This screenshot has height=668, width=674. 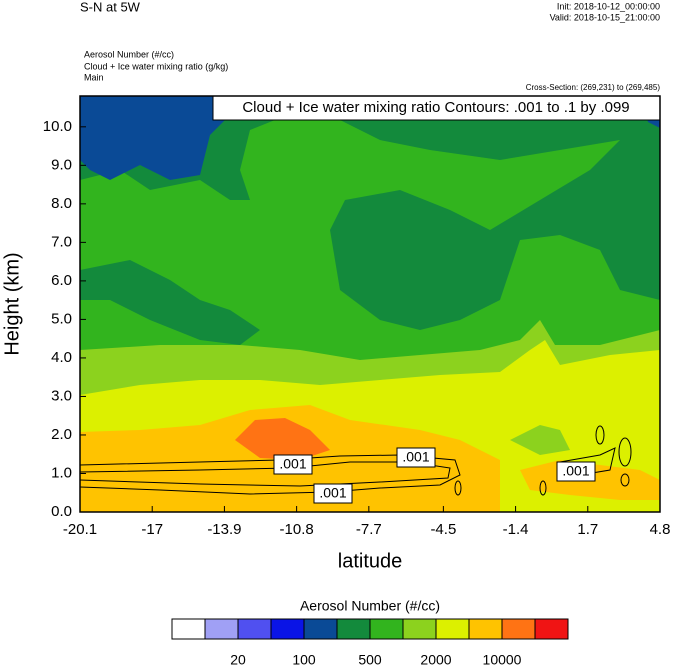 I want to click on colorbar-label: 2000, so click(x=435, y=660).